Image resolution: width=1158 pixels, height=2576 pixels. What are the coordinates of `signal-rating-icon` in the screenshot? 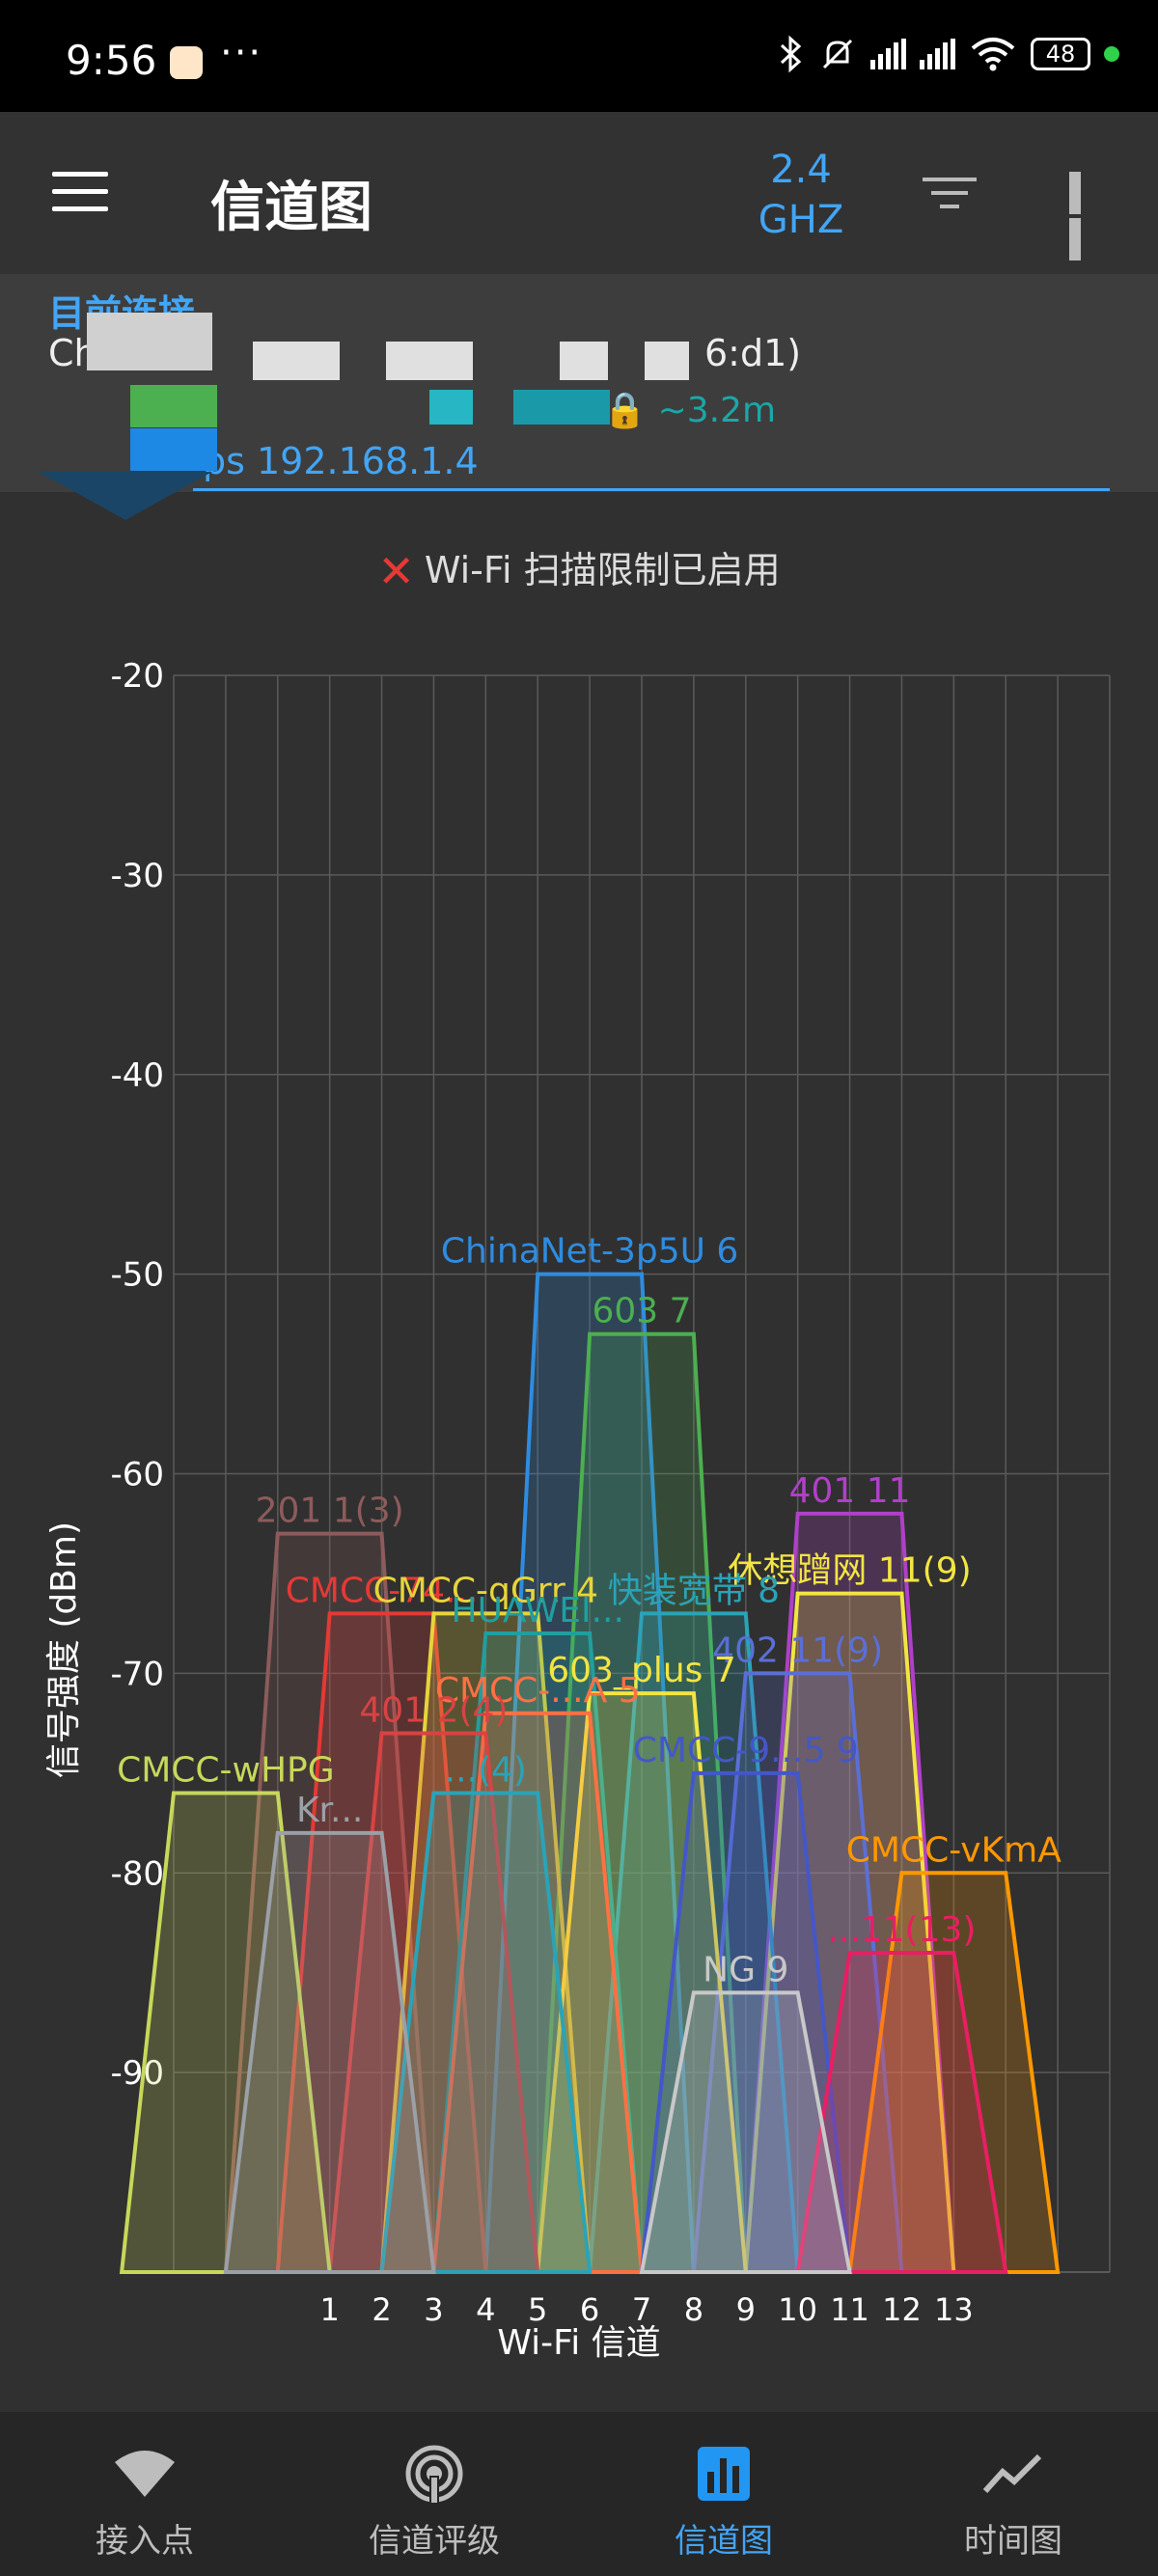 It's located at (434, 2475).